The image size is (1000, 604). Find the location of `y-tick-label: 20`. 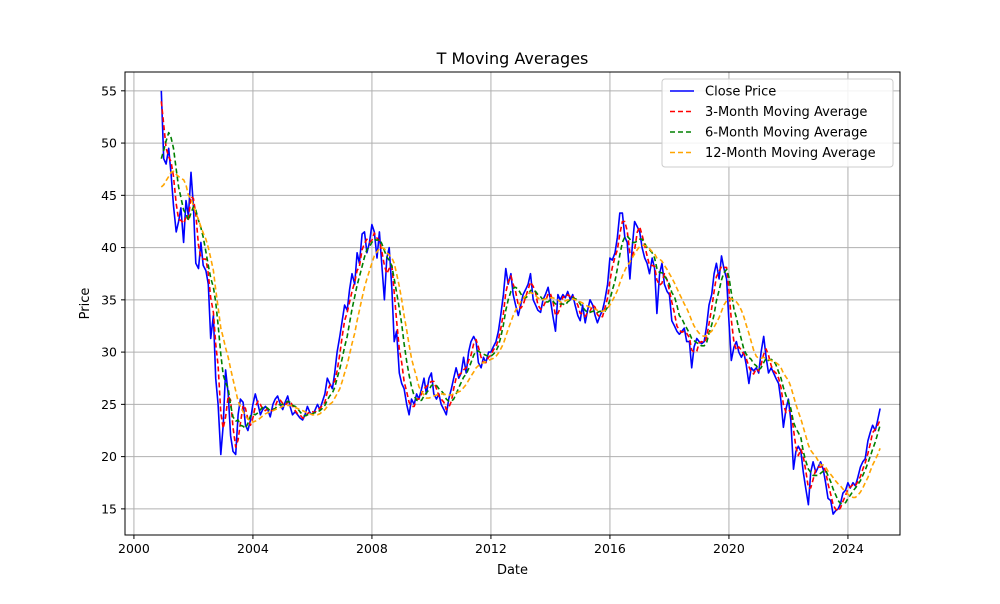

y-tick-label: 20 is located at coordinates (109, 456).